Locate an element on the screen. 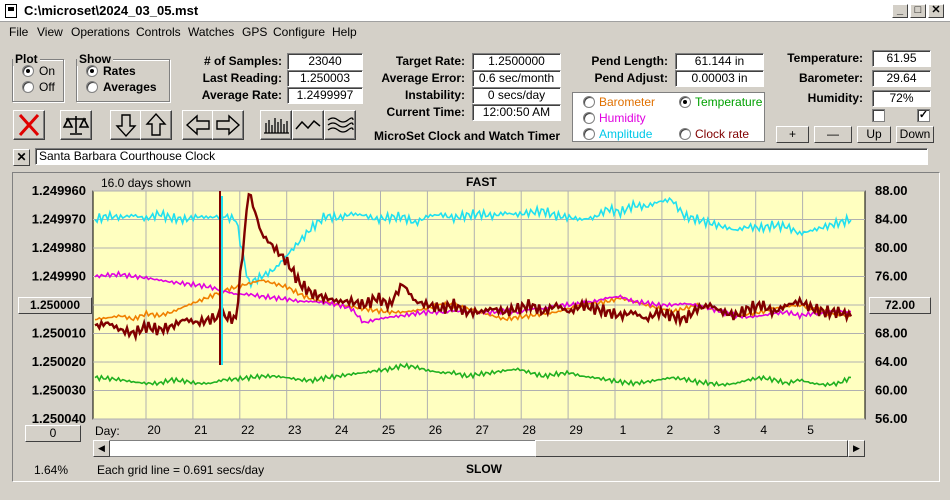  sensor-barometer-radio is located at coordinates (589, 102).